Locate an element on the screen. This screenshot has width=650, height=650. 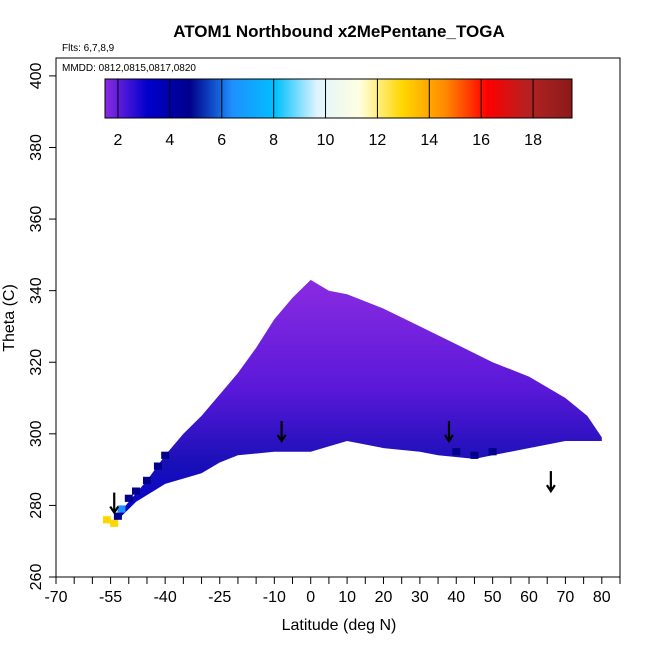
colorbar-tick-label: 4 is located at coordinates (169, 140).